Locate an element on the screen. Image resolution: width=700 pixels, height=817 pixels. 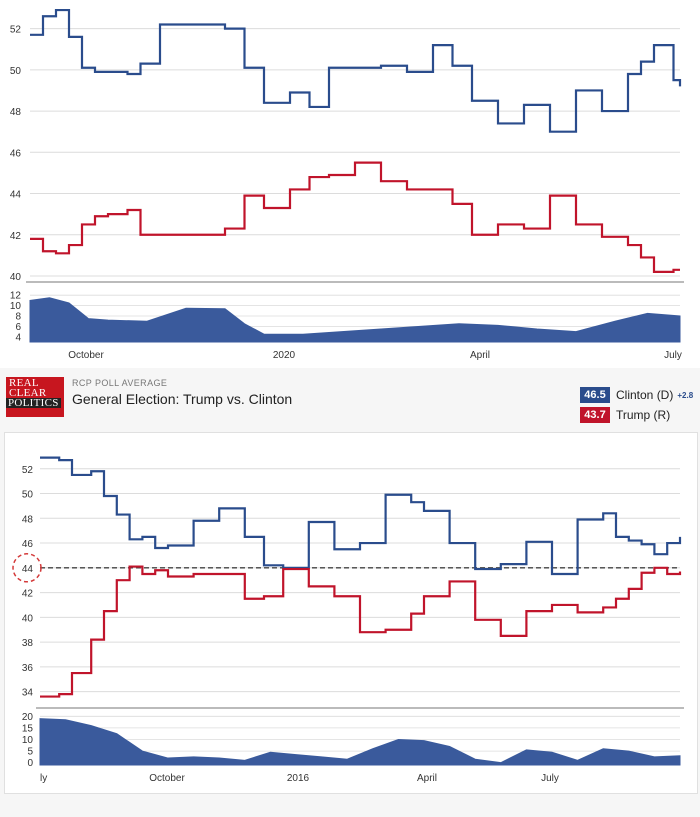
sub-y-tick-label: 12 is located at coordinates (16, 296).